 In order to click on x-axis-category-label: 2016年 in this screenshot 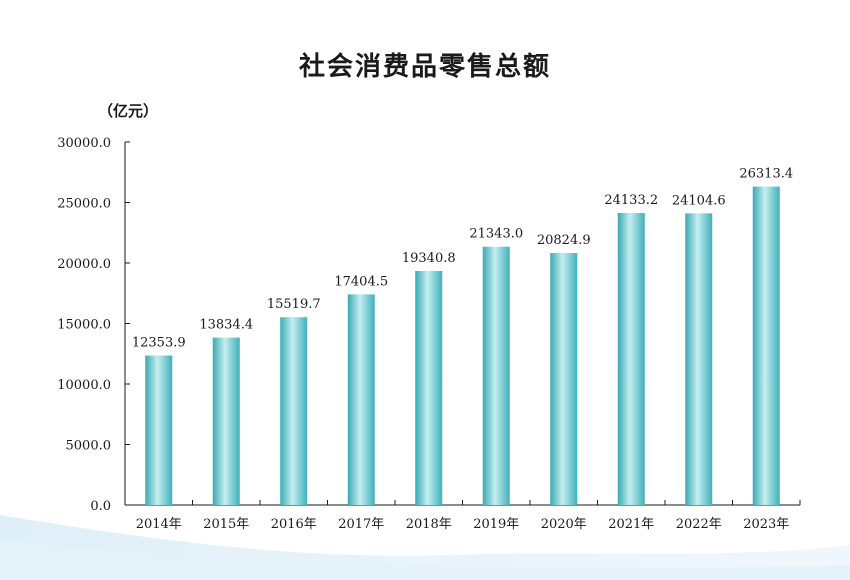, I will do `click(294, 524)`.